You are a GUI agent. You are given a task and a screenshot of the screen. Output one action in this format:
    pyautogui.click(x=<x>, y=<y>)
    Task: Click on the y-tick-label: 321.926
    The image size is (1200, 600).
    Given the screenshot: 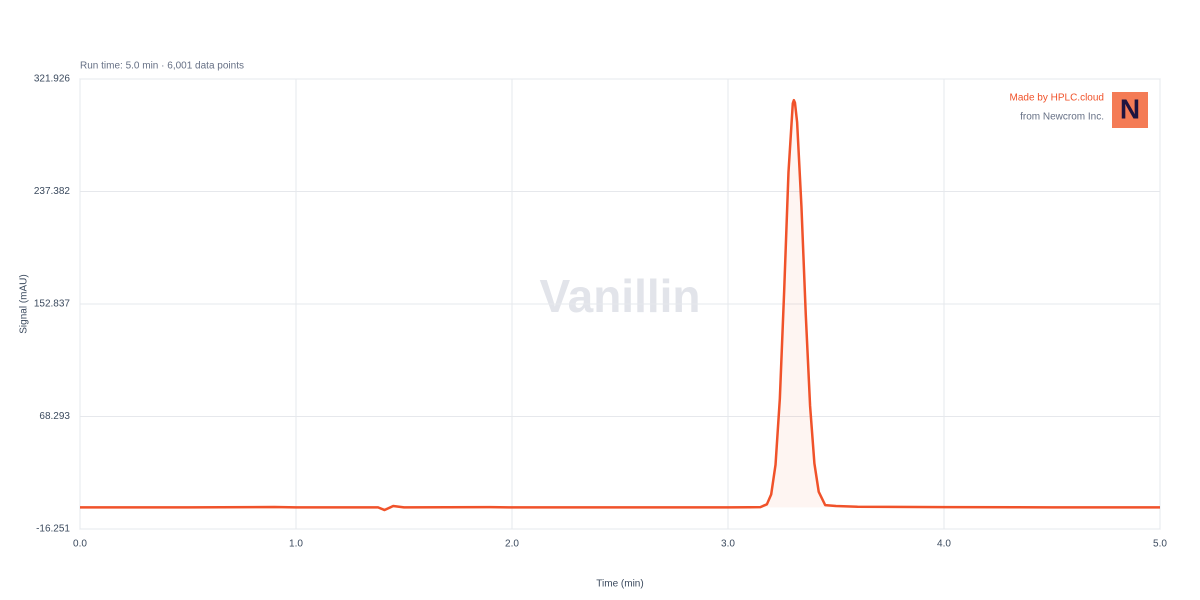 What is the action you would take?
    pyautogui.click(x=52, y=79)
    